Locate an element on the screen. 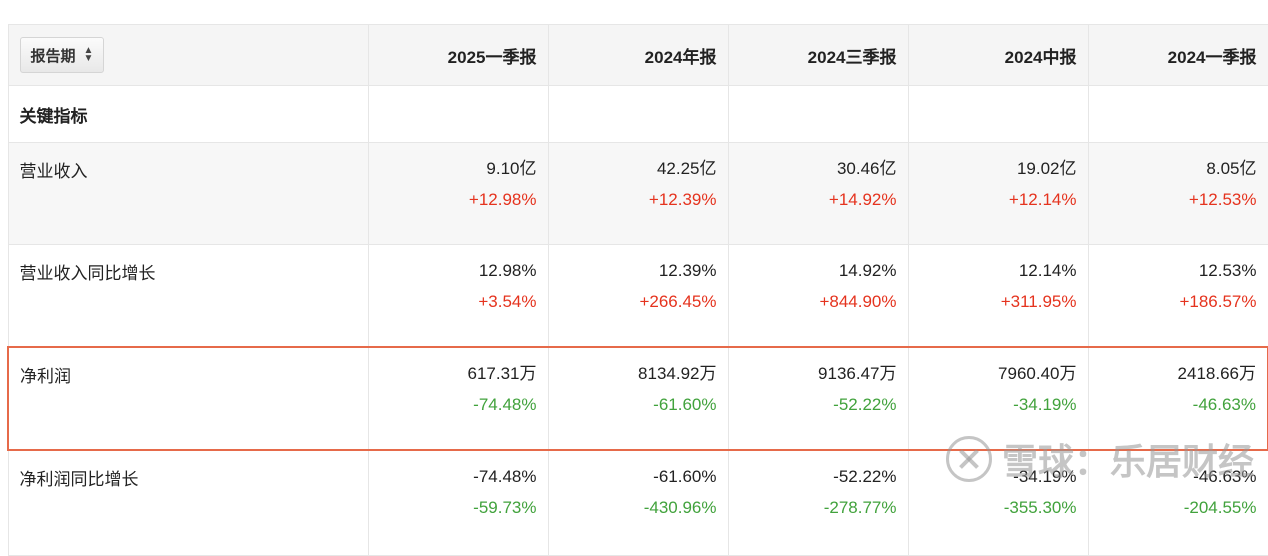 The height and width of the screenshot is (556, 1268). cell-change: -52.22% is located at coordinates (865, 404).